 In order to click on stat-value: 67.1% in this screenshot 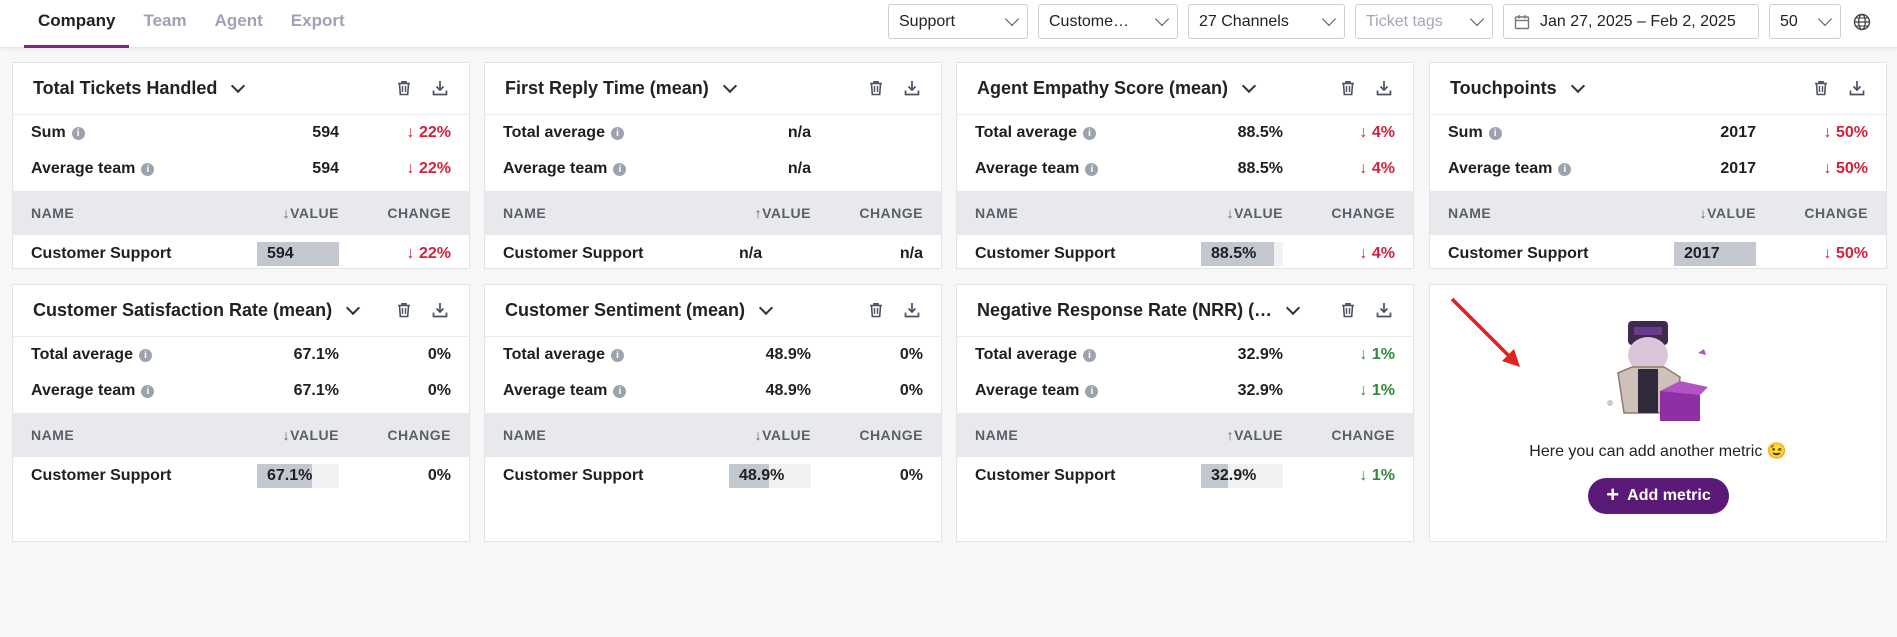, I will do `click(316, 390)`.